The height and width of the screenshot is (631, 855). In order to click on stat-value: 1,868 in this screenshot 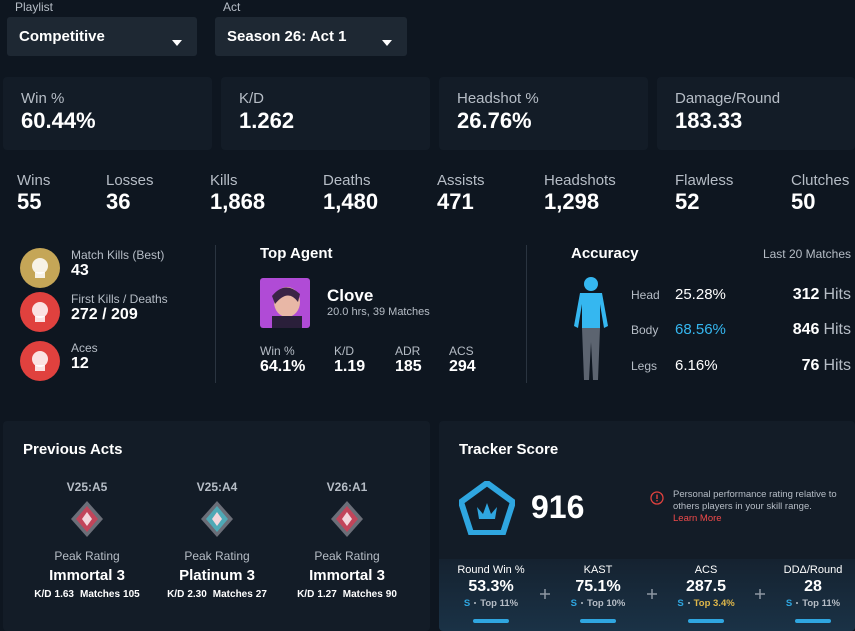, I will do `click(238, 201)`.